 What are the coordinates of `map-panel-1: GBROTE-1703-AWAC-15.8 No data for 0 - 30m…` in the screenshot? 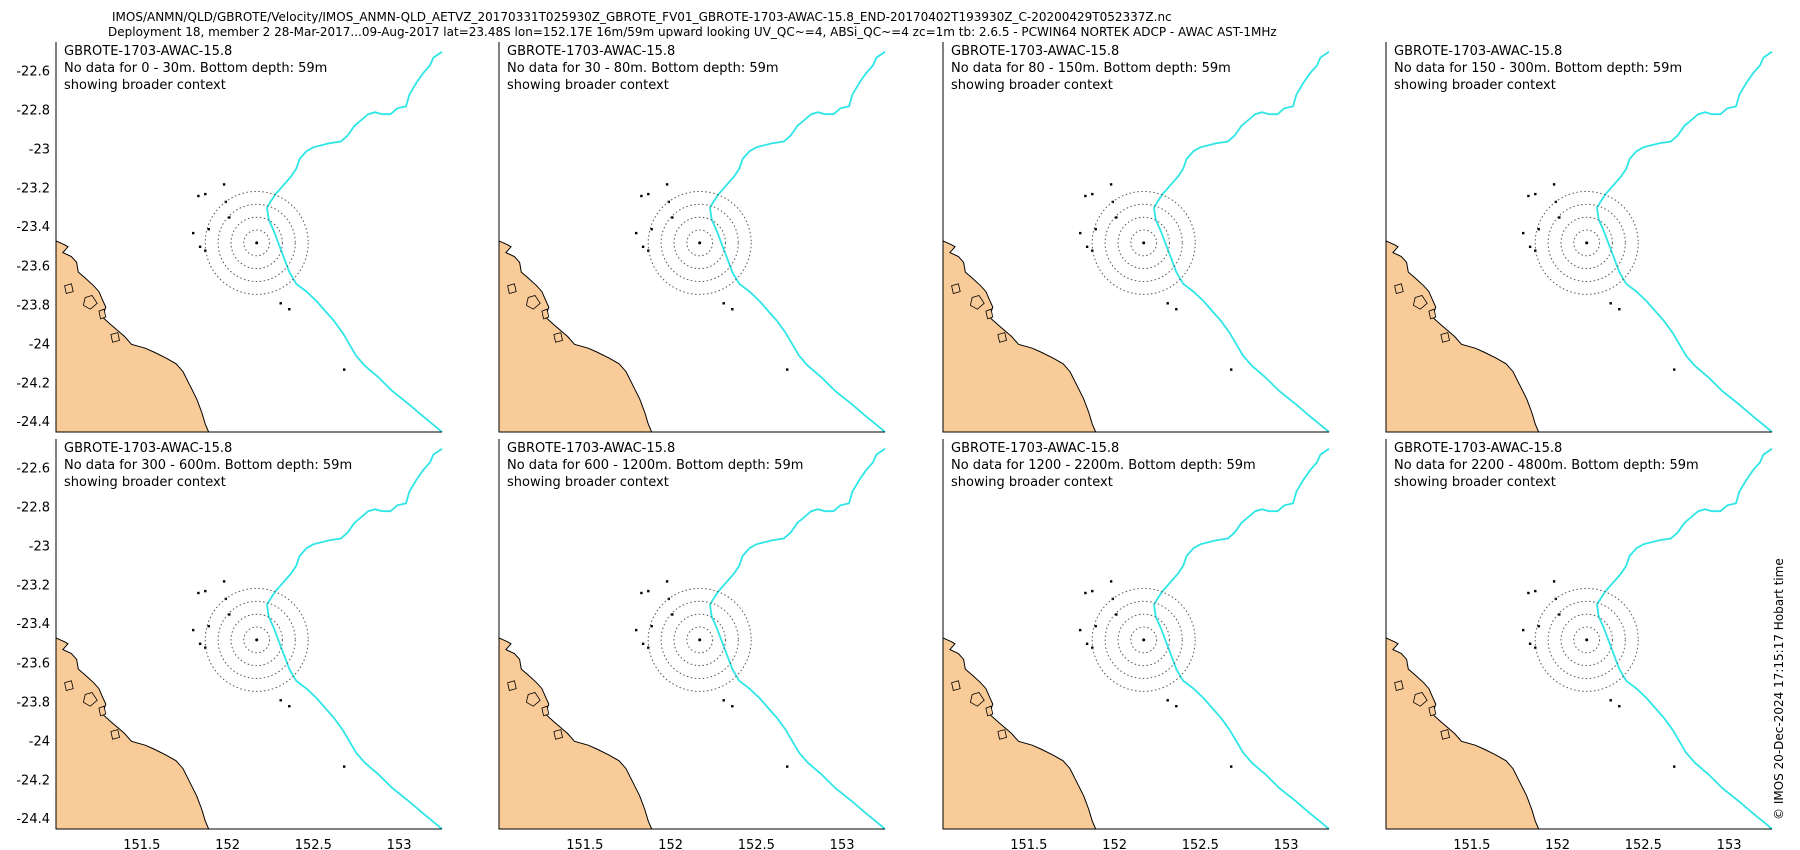 It's located at (229, 237).